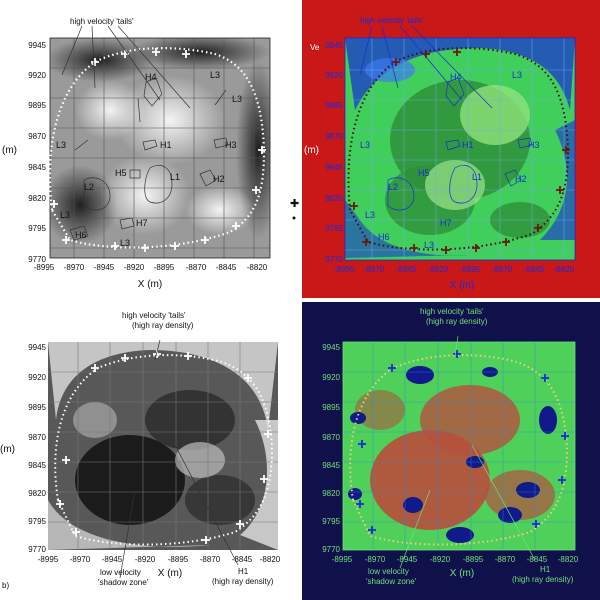 The image size is (600, 600). I want to click on tr-y-tick-5: 9820, so click(334, 198).